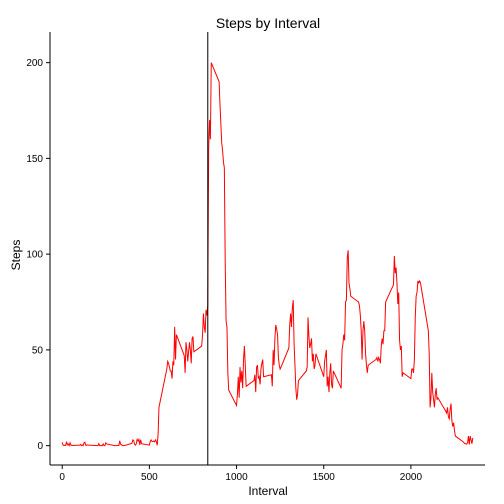  What do you see at coordinates (267, 491) in the screenshot?
I see `x-axis-title: Interval` at bounding box center [267, 491].